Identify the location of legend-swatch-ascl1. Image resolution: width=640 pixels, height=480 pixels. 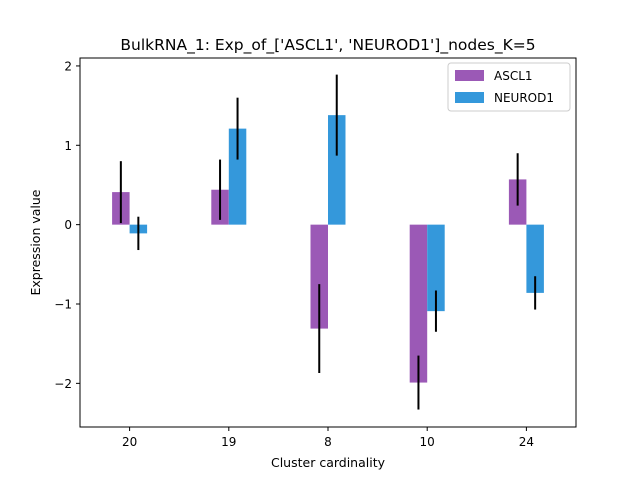
(469, 75).